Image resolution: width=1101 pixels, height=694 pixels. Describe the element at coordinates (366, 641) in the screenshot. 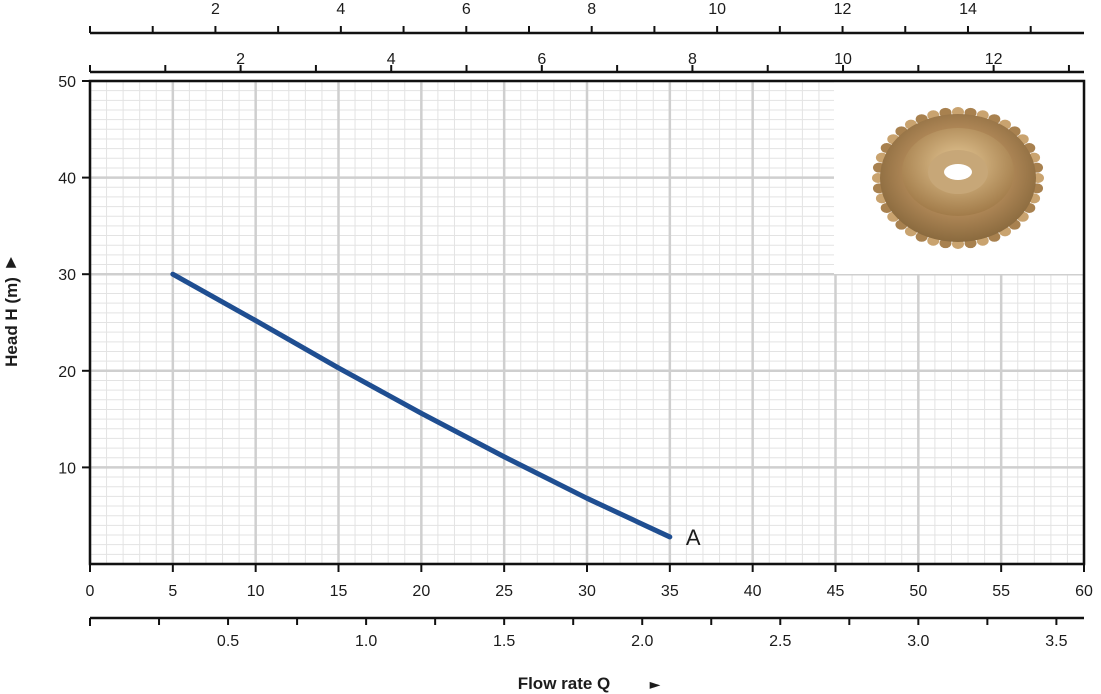

I see `bottom-lower-tick-label: 1.0` at that location.